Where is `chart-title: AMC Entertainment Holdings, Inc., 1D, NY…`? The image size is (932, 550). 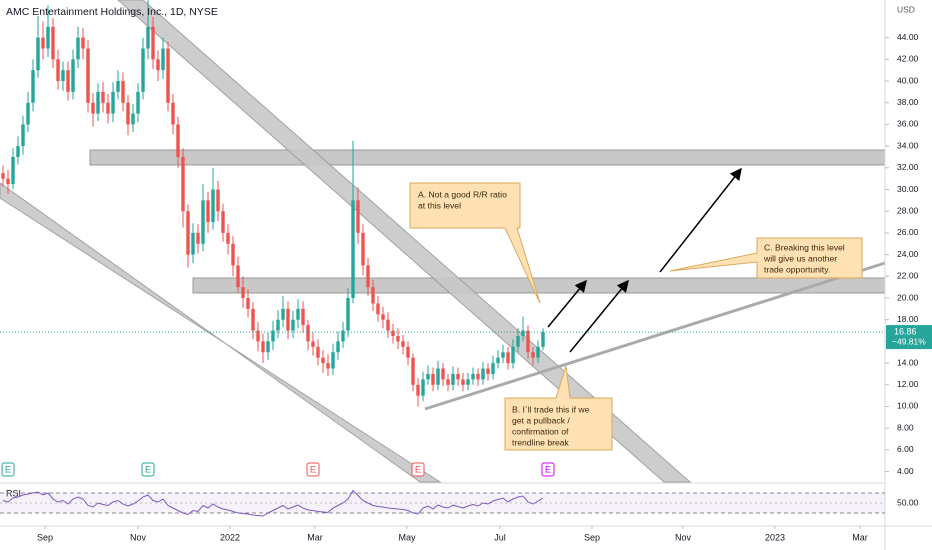 chart-title: AMC Entertainment Holdings, Inc., 1D, NY… is located at coordinates (112, 12).